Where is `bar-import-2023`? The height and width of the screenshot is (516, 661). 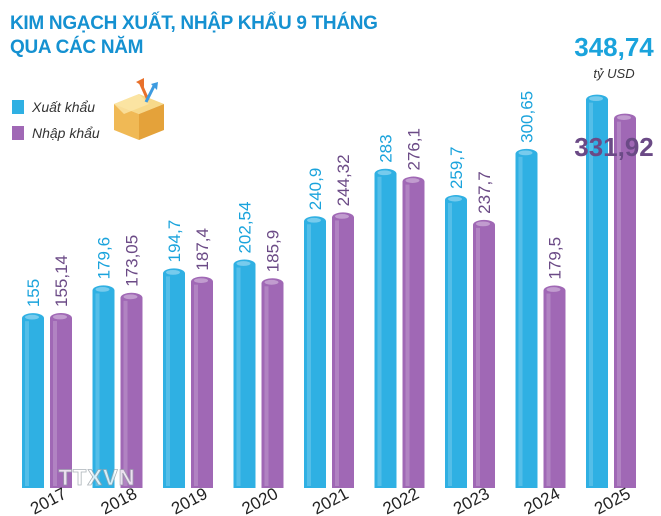 bar-import-2023 is located at coordinates (484, 354).